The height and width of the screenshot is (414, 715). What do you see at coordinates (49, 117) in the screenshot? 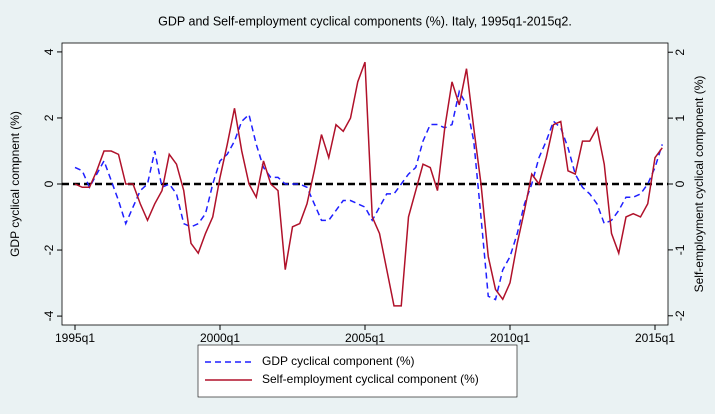
I see `y-tick-label: 2` at bounding box center [49, 117].